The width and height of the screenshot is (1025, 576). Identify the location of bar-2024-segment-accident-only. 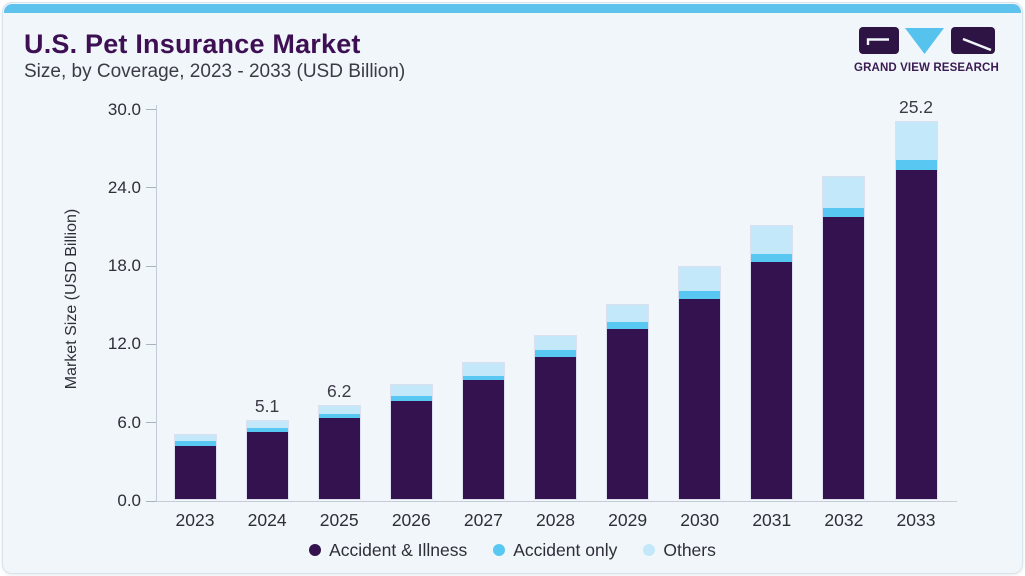
(267, 430).